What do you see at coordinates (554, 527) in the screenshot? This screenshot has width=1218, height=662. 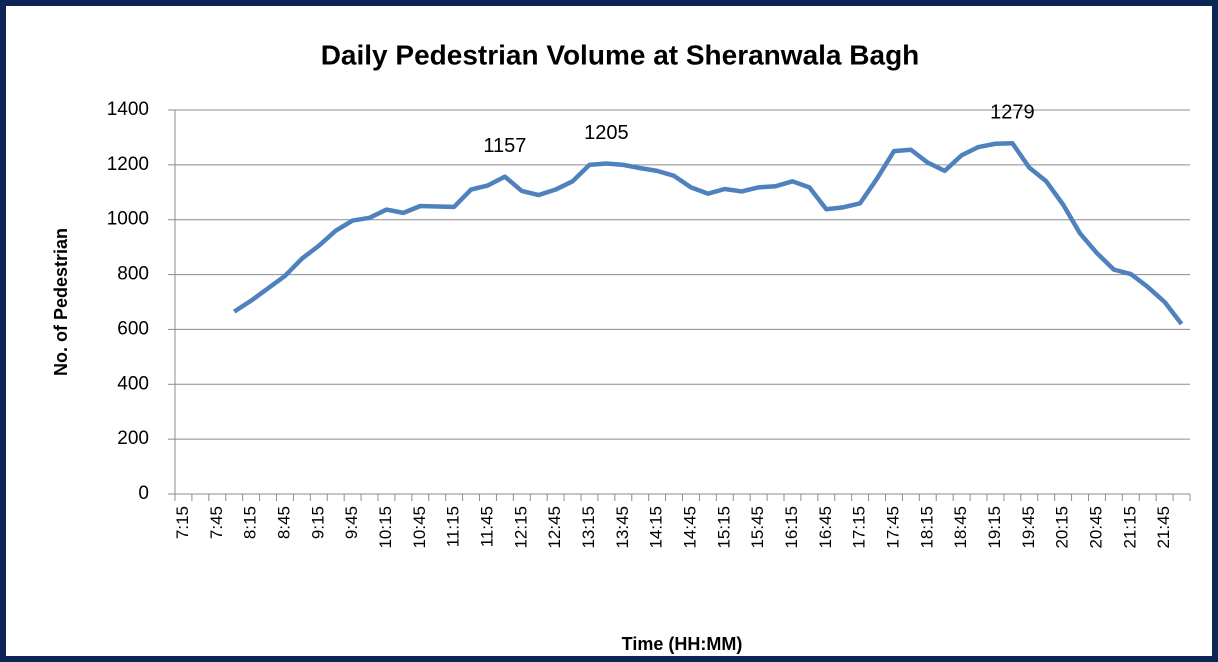 I see `x-tick-label: 12:45` at bounding box center [554, 527].